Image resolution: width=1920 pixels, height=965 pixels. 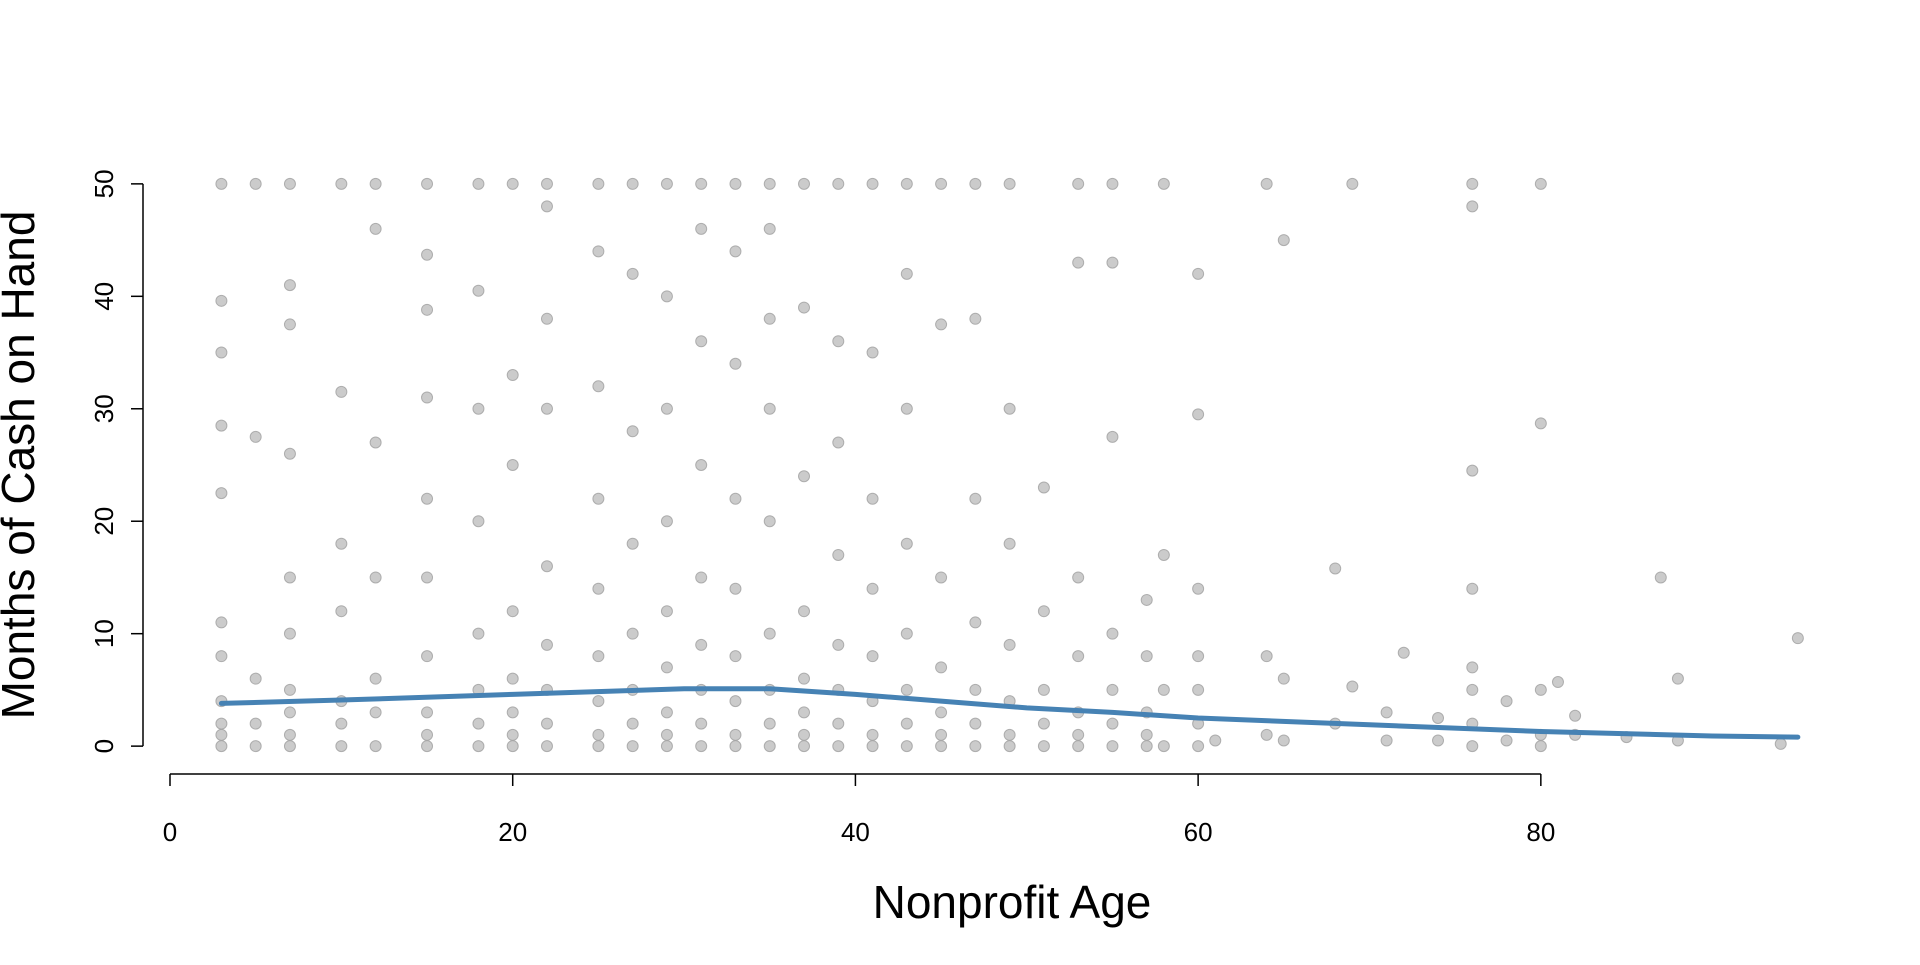 I want to click on x-tick-label: 60, so click(x=1198, y=832).